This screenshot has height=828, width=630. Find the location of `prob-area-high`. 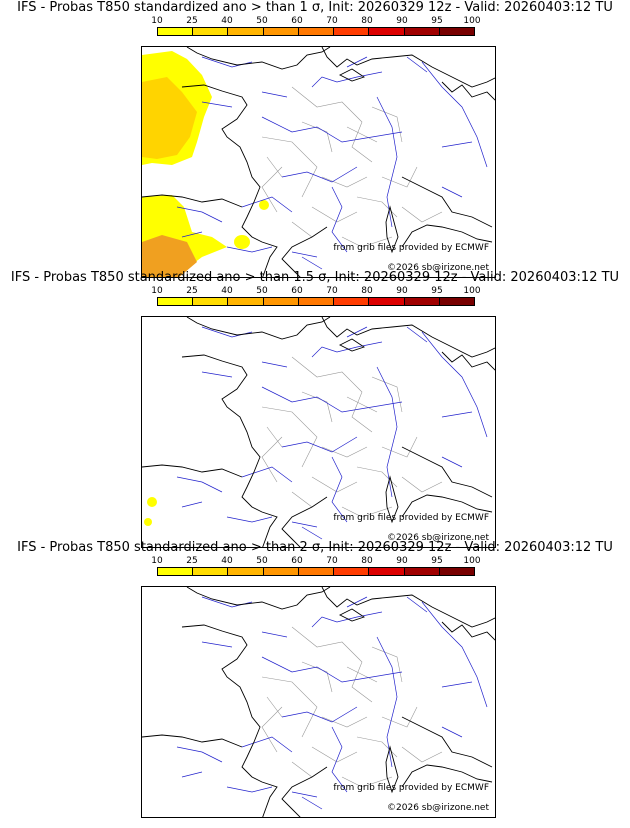

prob-area-high is located at coordinates (169, 256).